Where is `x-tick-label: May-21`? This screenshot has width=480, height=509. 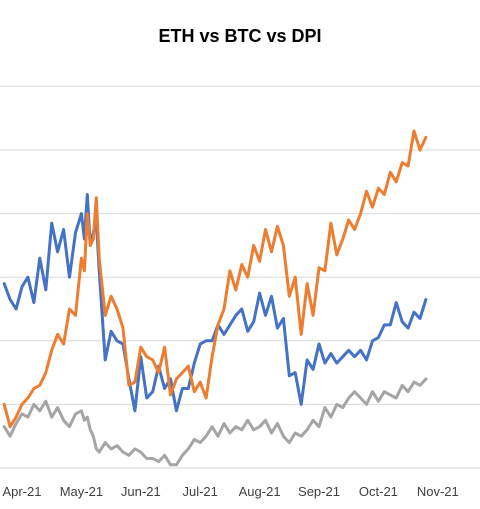 x-tick-label: May-21 is located at coordinates (81, 491).